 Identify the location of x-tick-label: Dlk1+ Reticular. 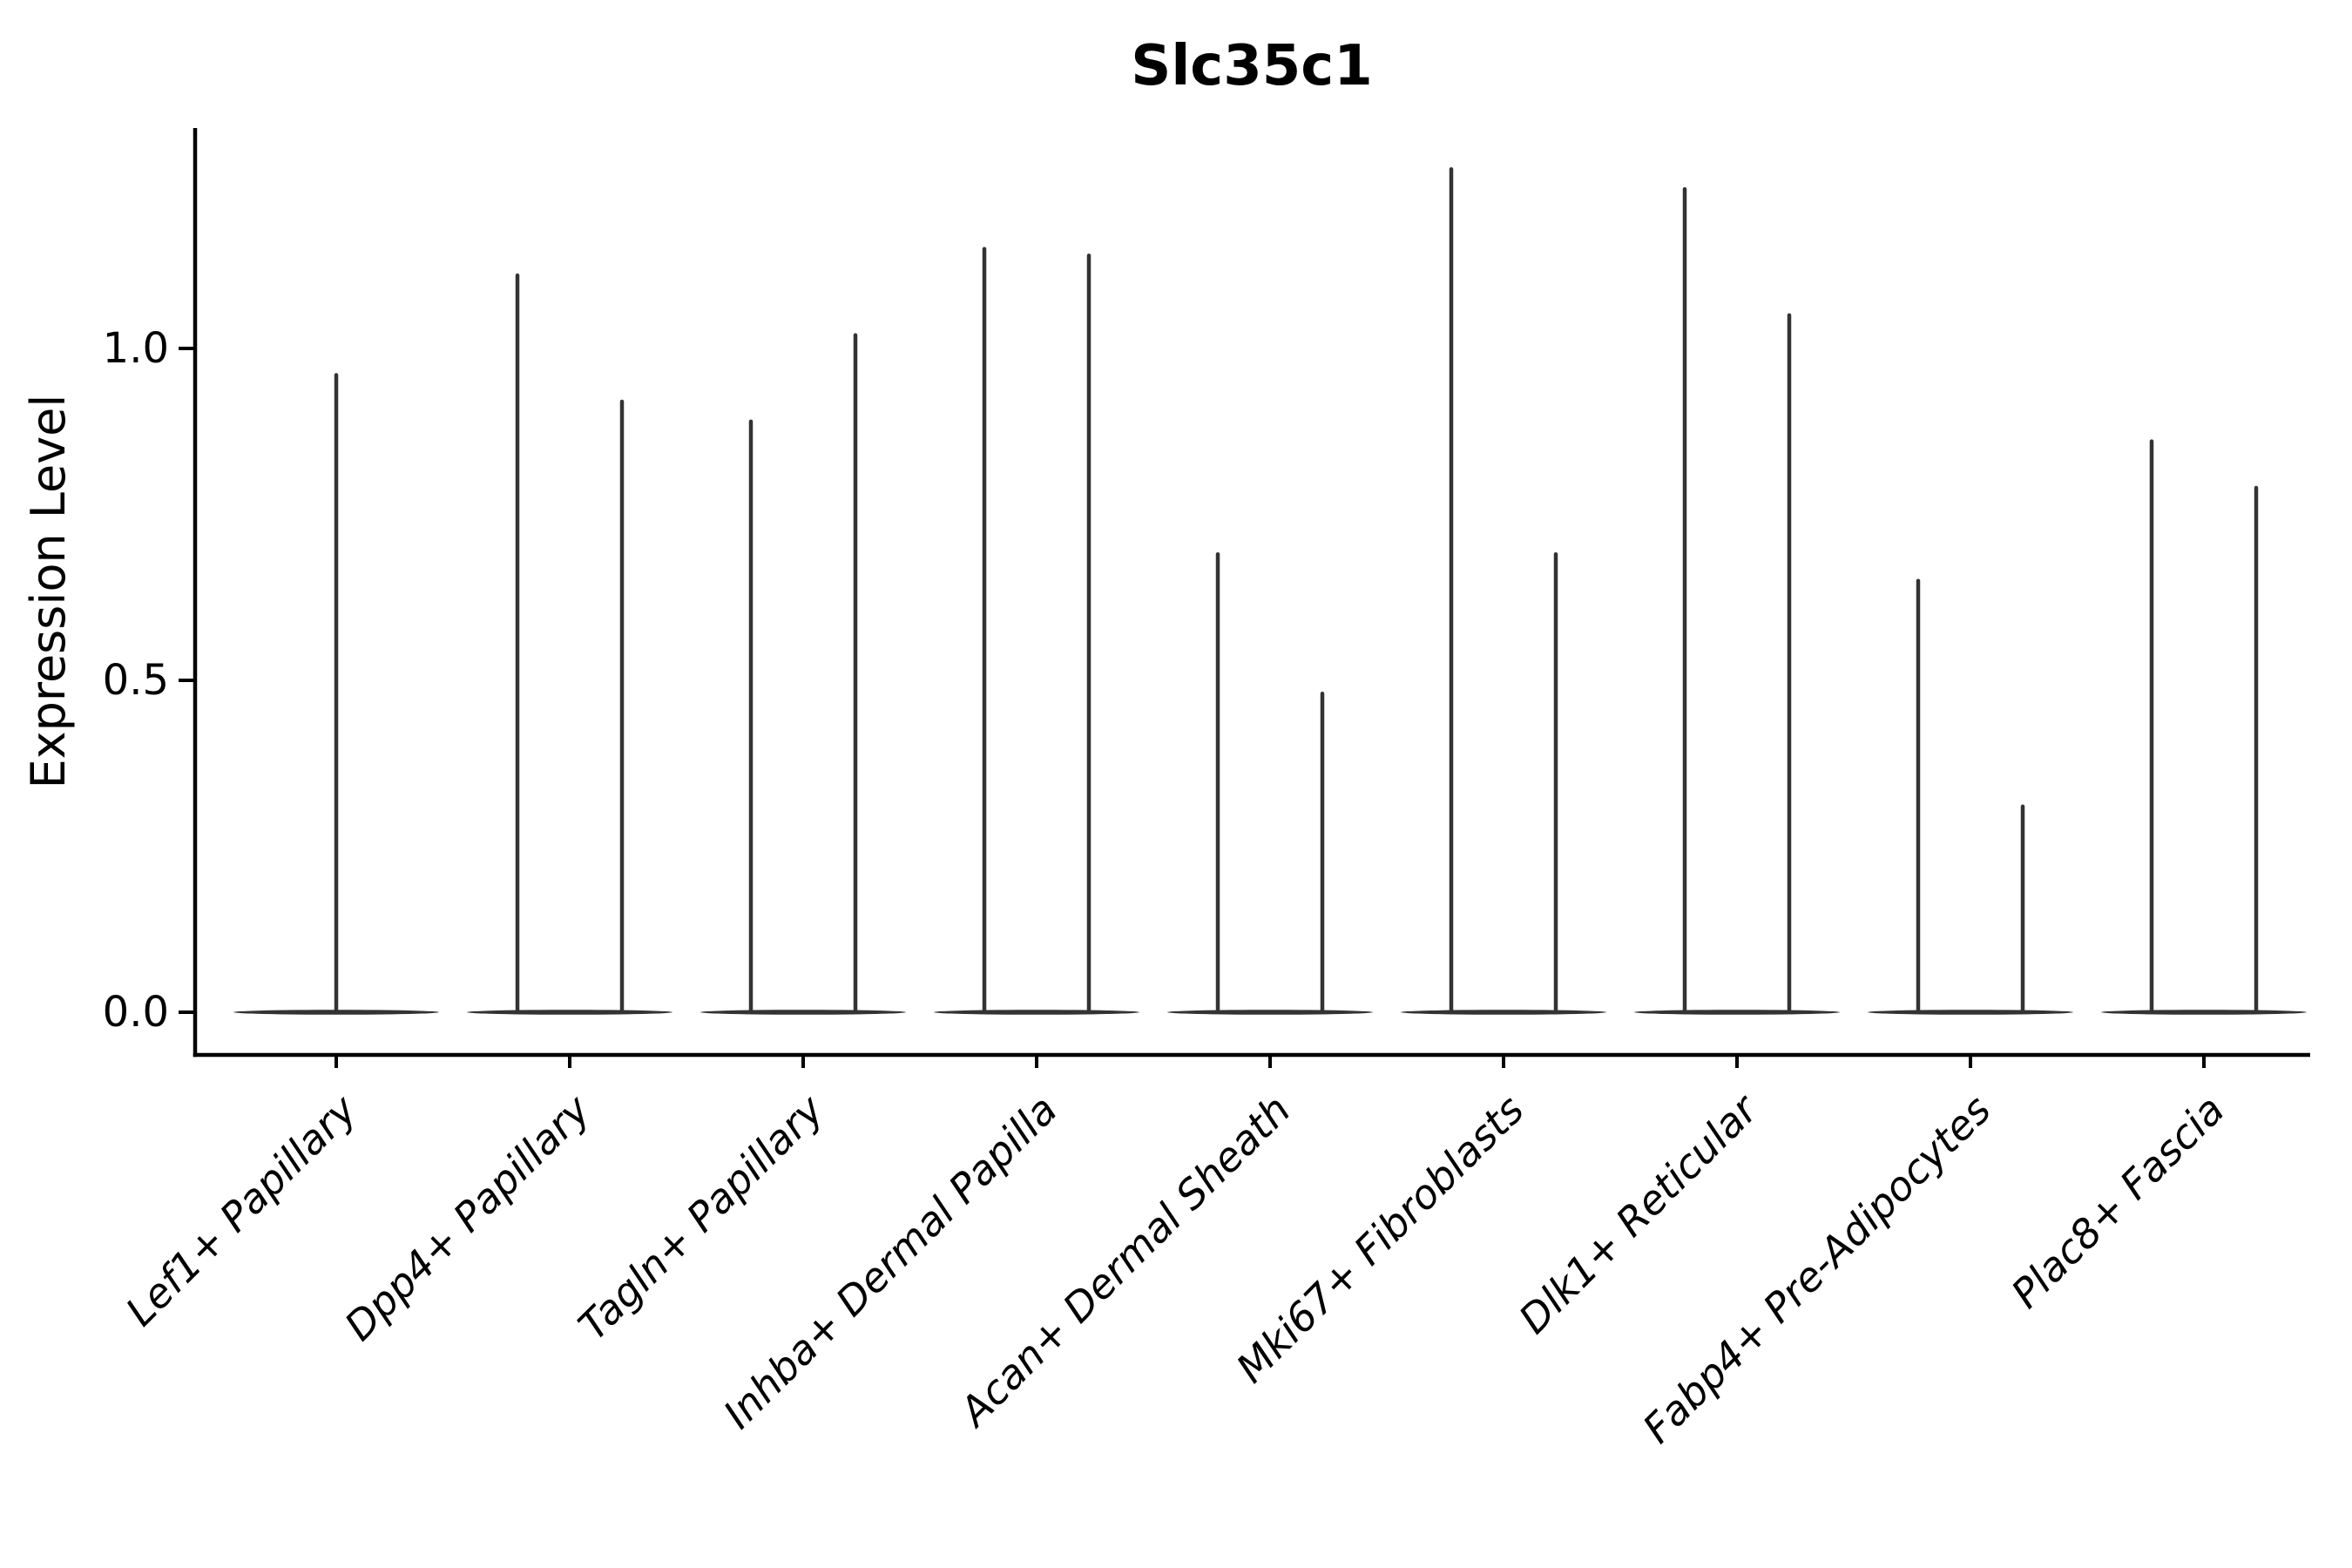
(1639, 1213).